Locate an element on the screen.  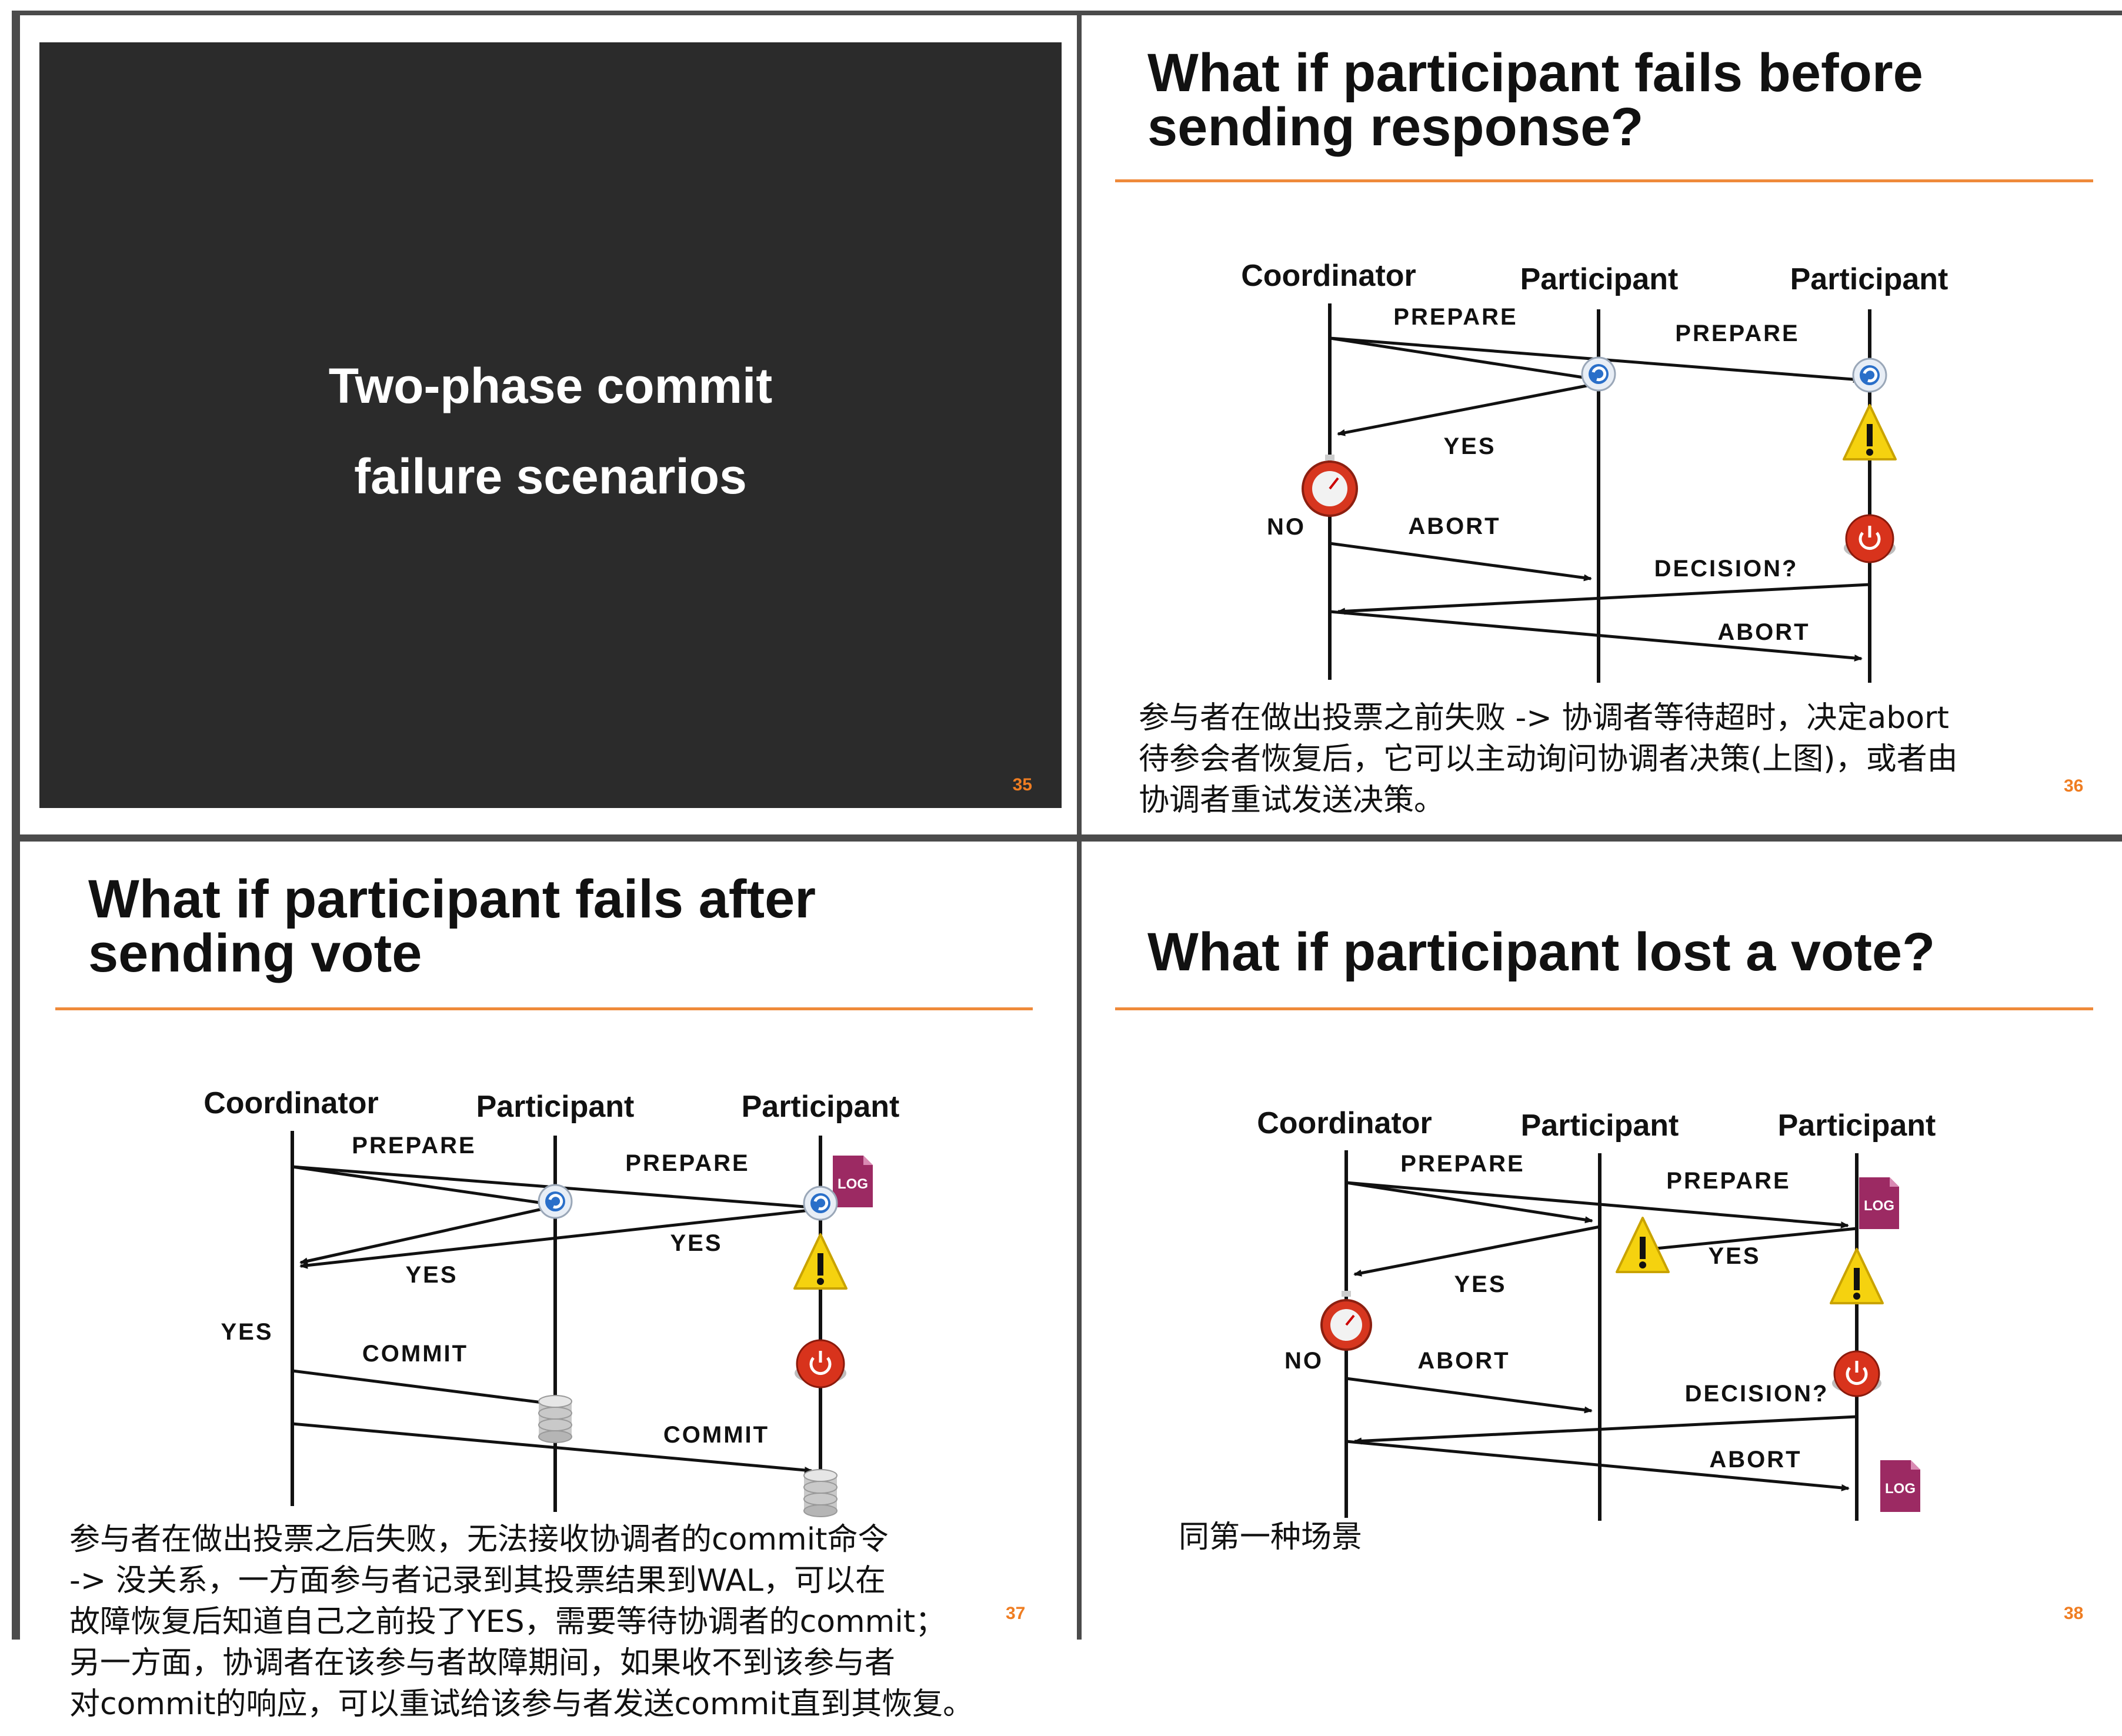
database-icon is located at coordinates (820, 1493).